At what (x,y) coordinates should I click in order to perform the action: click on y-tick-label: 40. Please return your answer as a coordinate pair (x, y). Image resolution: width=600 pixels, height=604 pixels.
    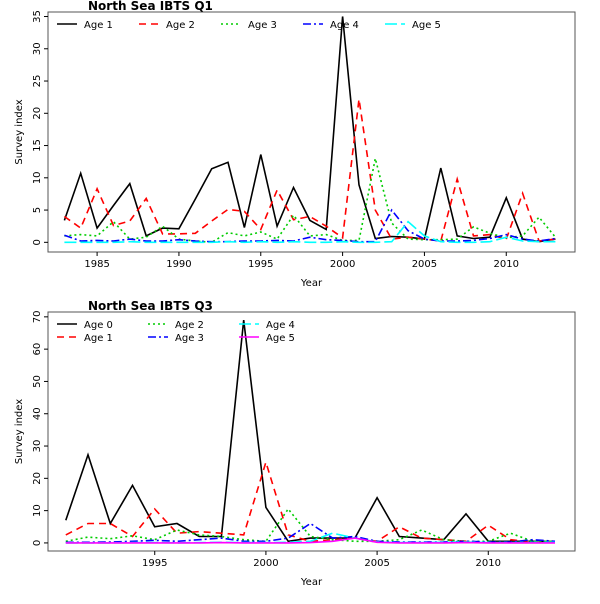
    Looking at the image, I should click on (37, 413).